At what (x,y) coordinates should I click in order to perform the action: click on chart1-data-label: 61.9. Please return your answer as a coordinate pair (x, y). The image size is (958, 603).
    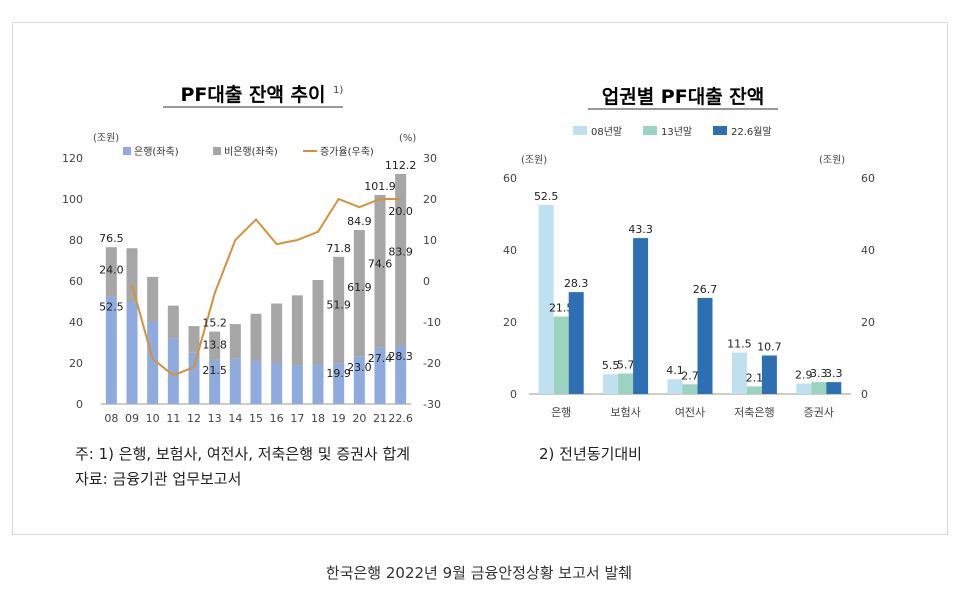
    Looking at the image, I should click on (359, 287).